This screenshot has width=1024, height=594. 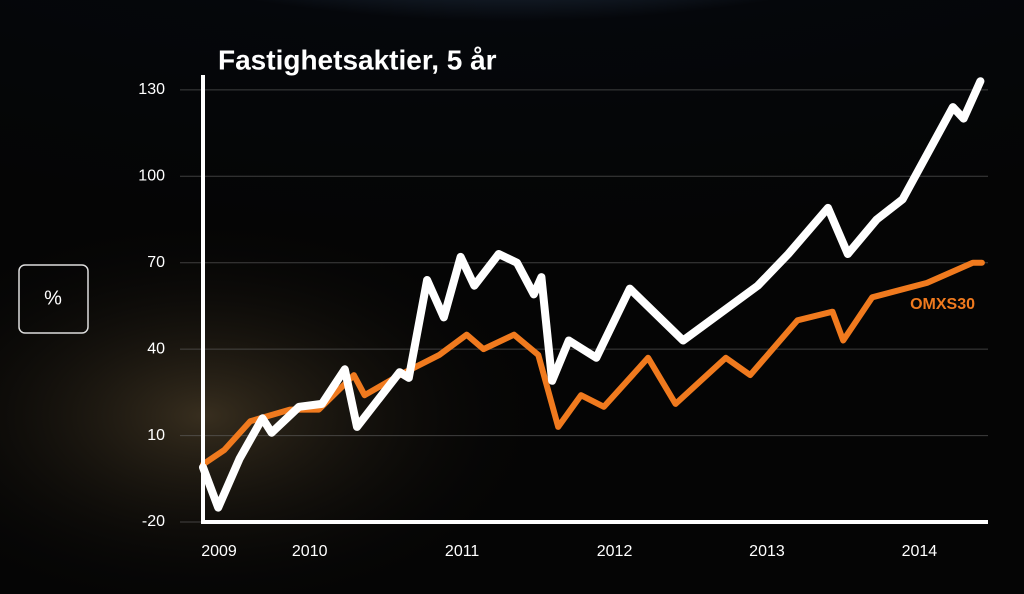 What do you see at coordinates (156, 348) in the screenshot?
I see `y-tick-label: 40` at bounding box center [156, 348].